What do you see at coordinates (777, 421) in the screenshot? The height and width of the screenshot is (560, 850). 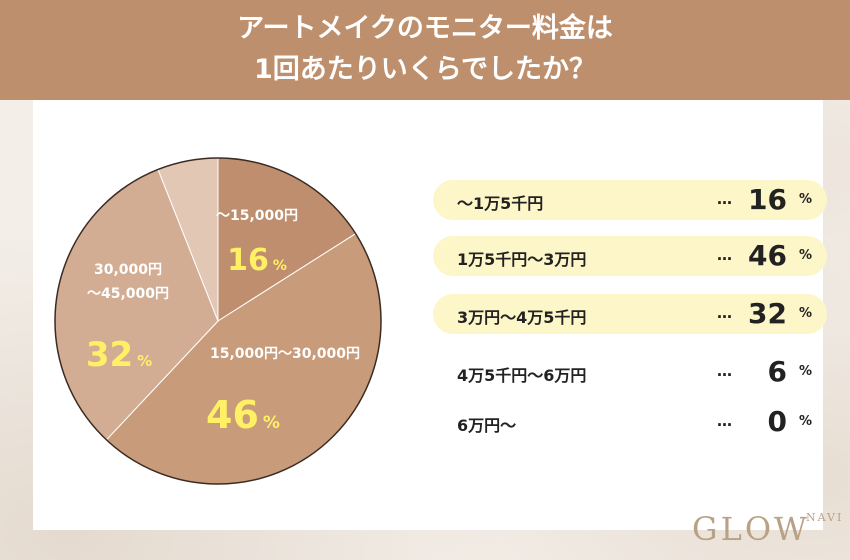 I see `legend-value: 0` at bounding box center [777, 421].